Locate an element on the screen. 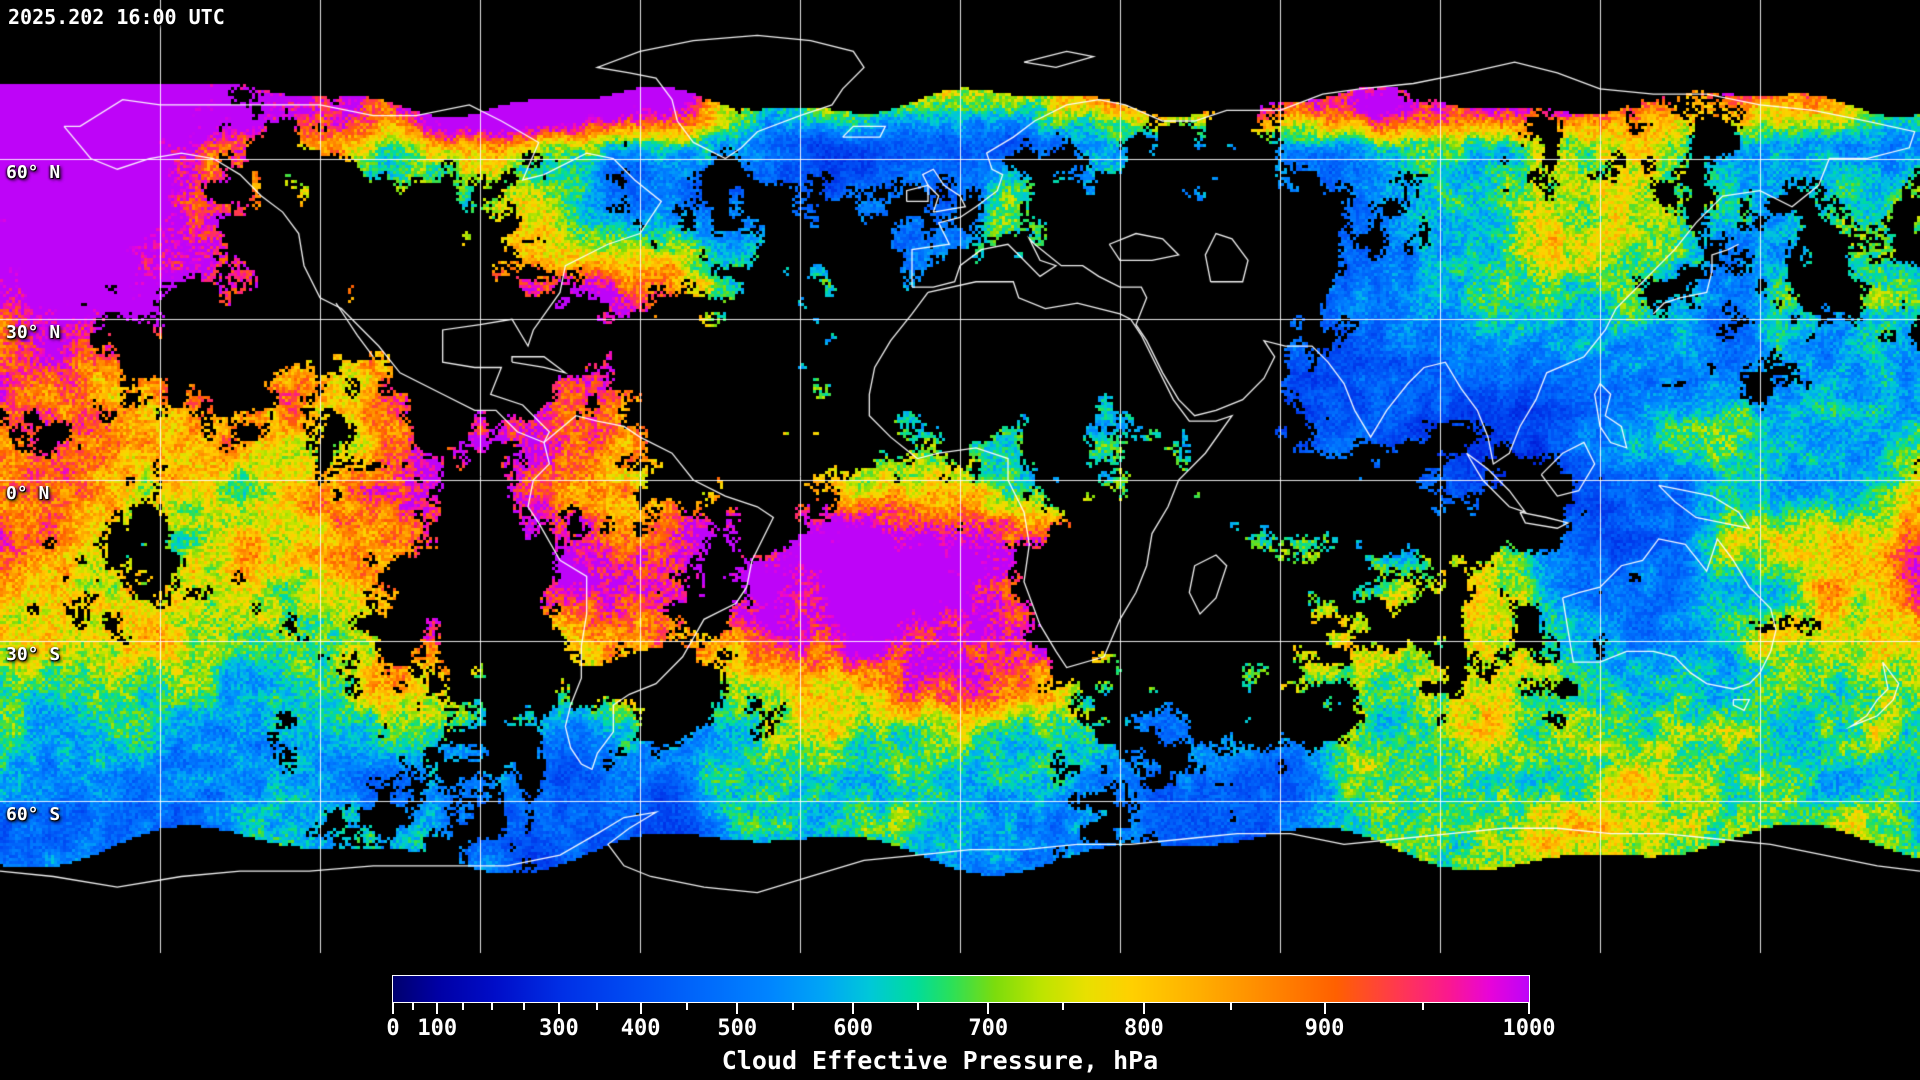 This screenshot has width=1920, height=1080. colorbar-tick-label-600: 600 is located at coordinates (853, 1028).